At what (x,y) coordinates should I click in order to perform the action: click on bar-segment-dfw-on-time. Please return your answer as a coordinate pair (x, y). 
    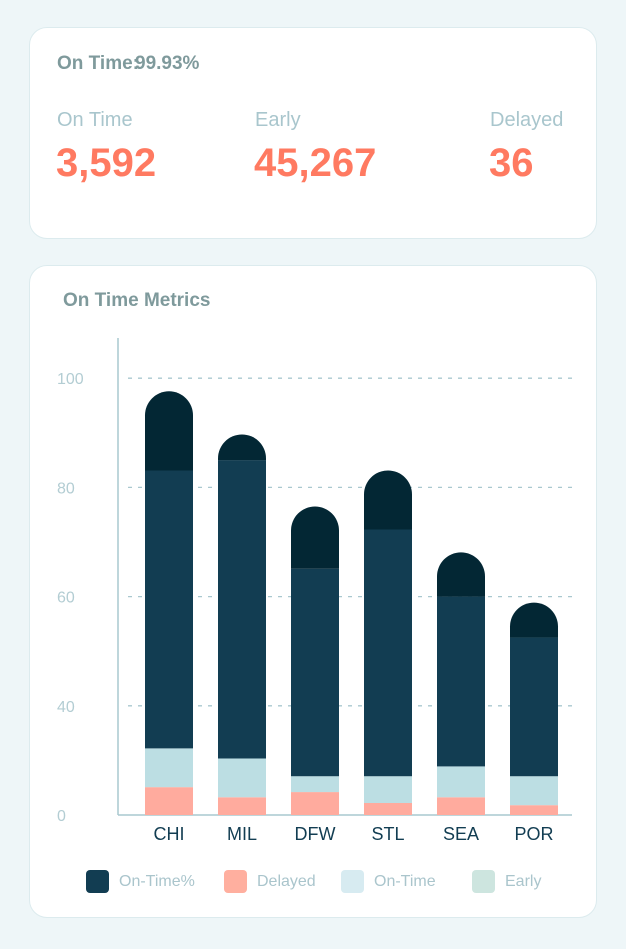
    Looking at the image, I should click on (315, 784).